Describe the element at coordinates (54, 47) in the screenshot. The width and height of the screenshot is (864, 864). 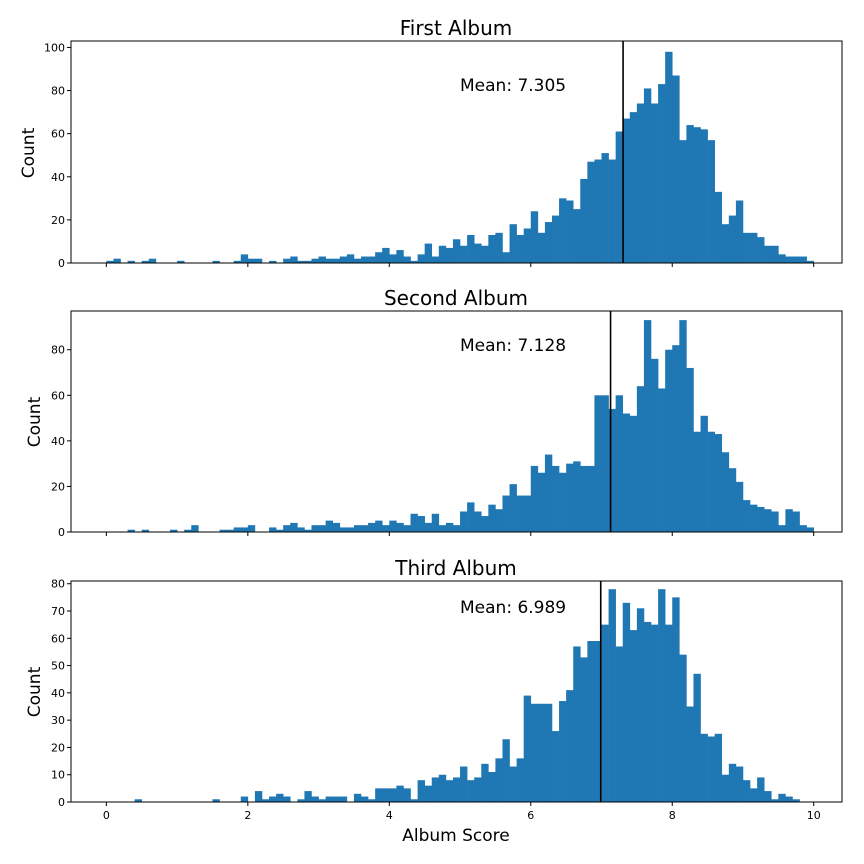
I see `y-tick-label: 100` at that location.